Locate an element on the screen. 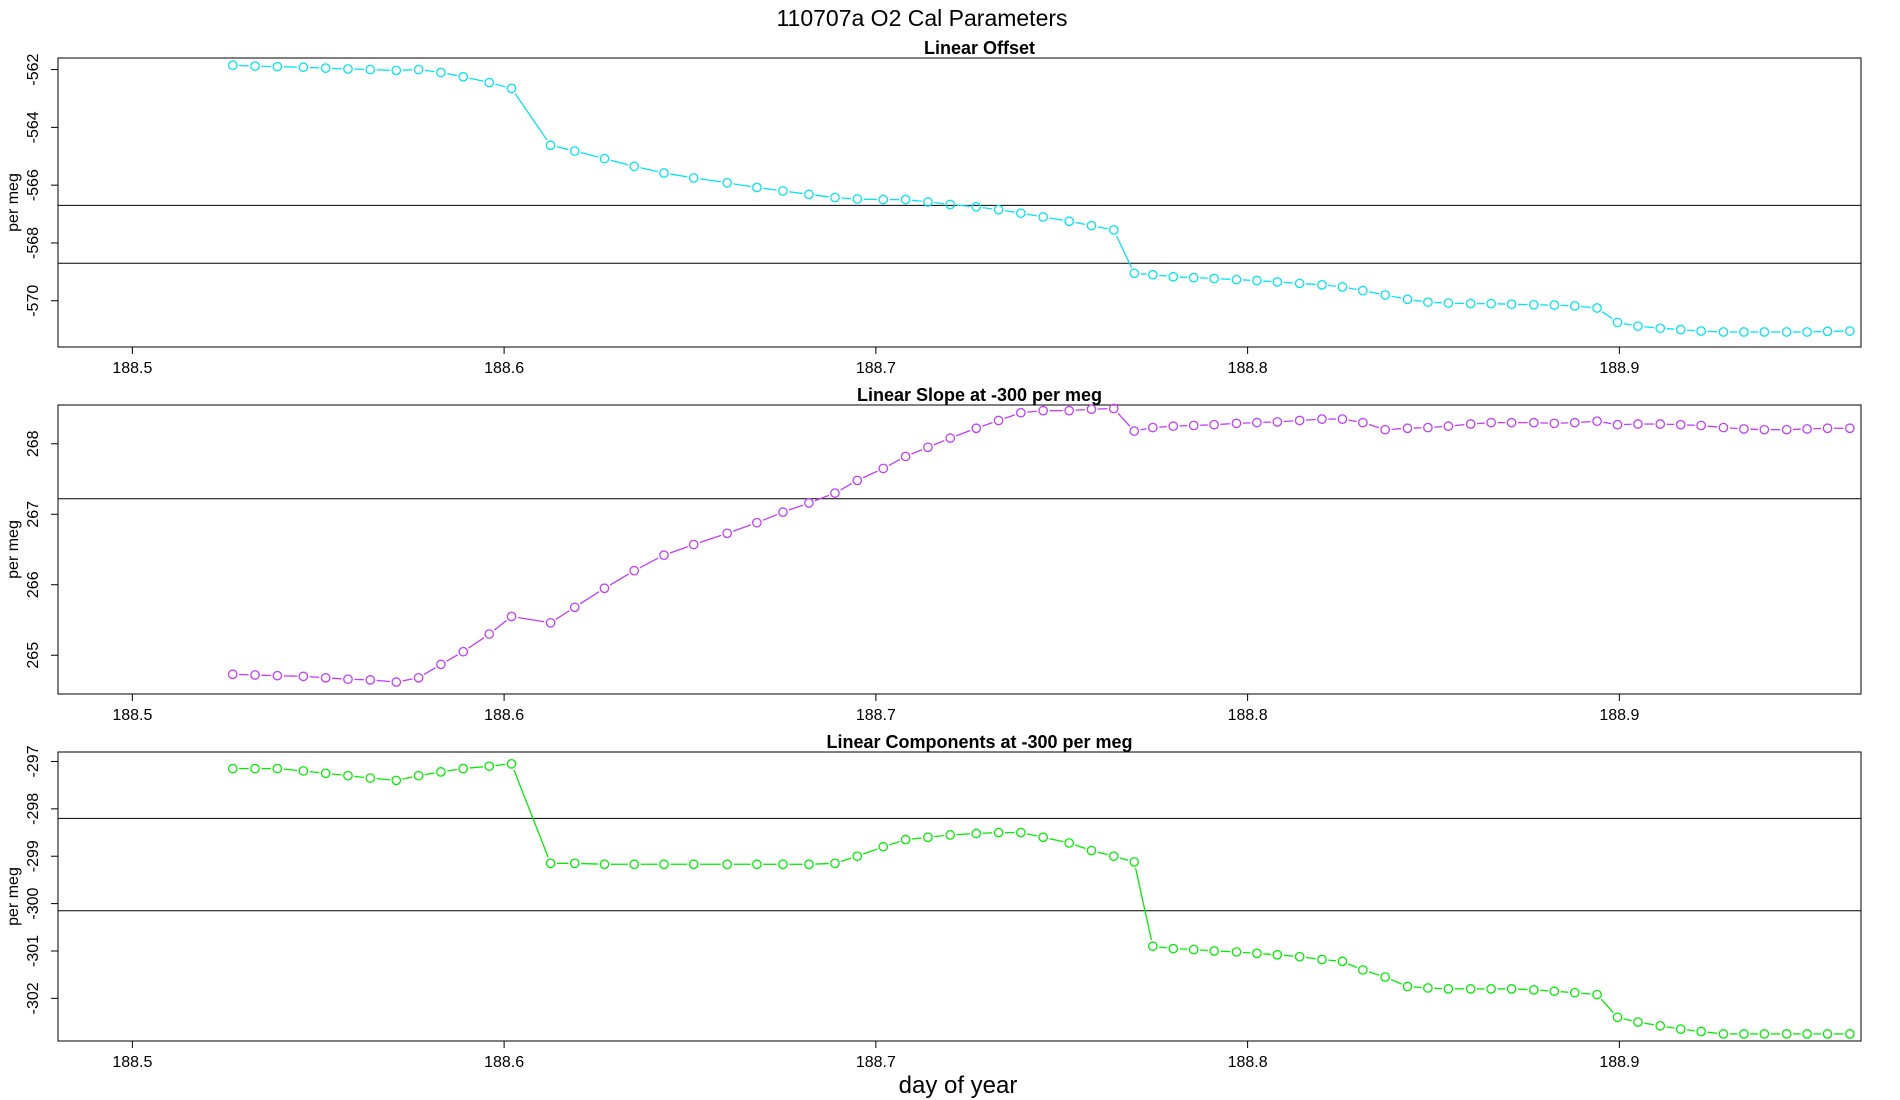 This screenshot has width=1900, height=1100. x-tick-label: 188.6 is located at coordinates (504, 368).